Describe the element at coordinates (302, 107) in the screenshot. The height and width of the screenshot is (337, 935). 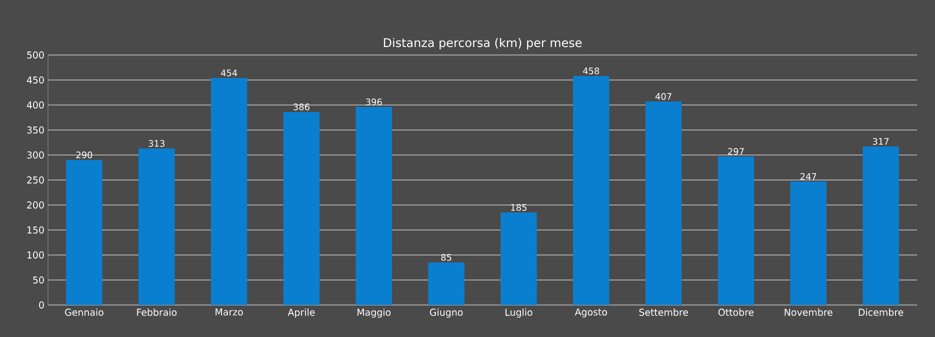
I see `data-label: 386` at that location.